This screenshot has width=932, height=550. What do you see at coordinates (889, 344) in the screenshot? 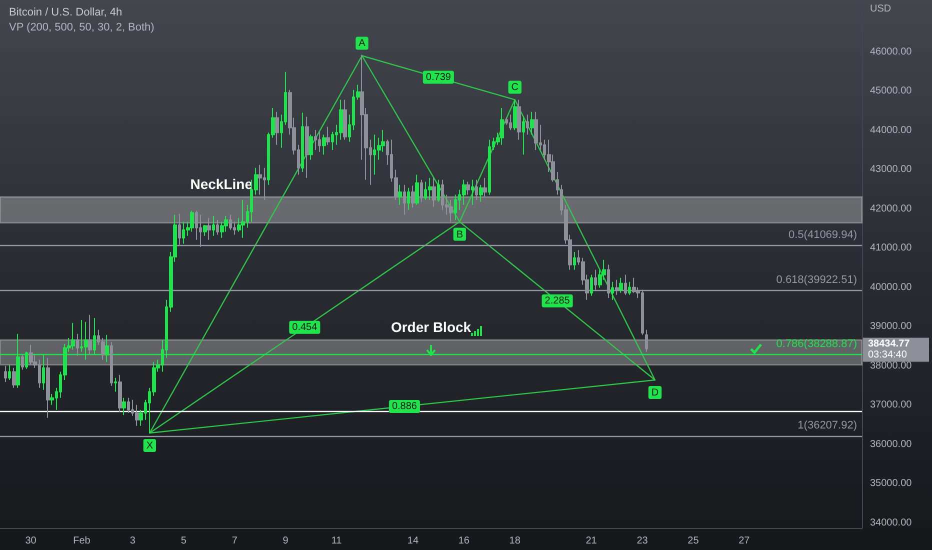
I see `text: 38434.77` at bounding box center [889, 344].